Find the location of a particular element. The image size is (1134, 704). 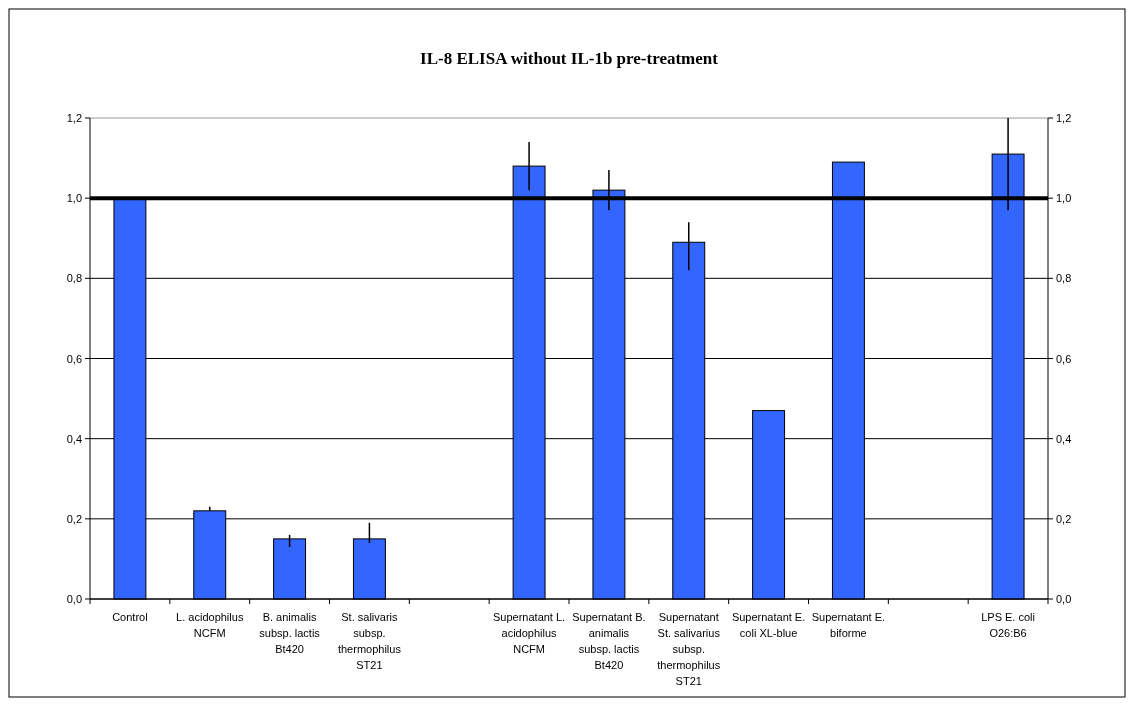

x-tick-label: L. acidophilus NCFM is located at coordinates (210, 625).